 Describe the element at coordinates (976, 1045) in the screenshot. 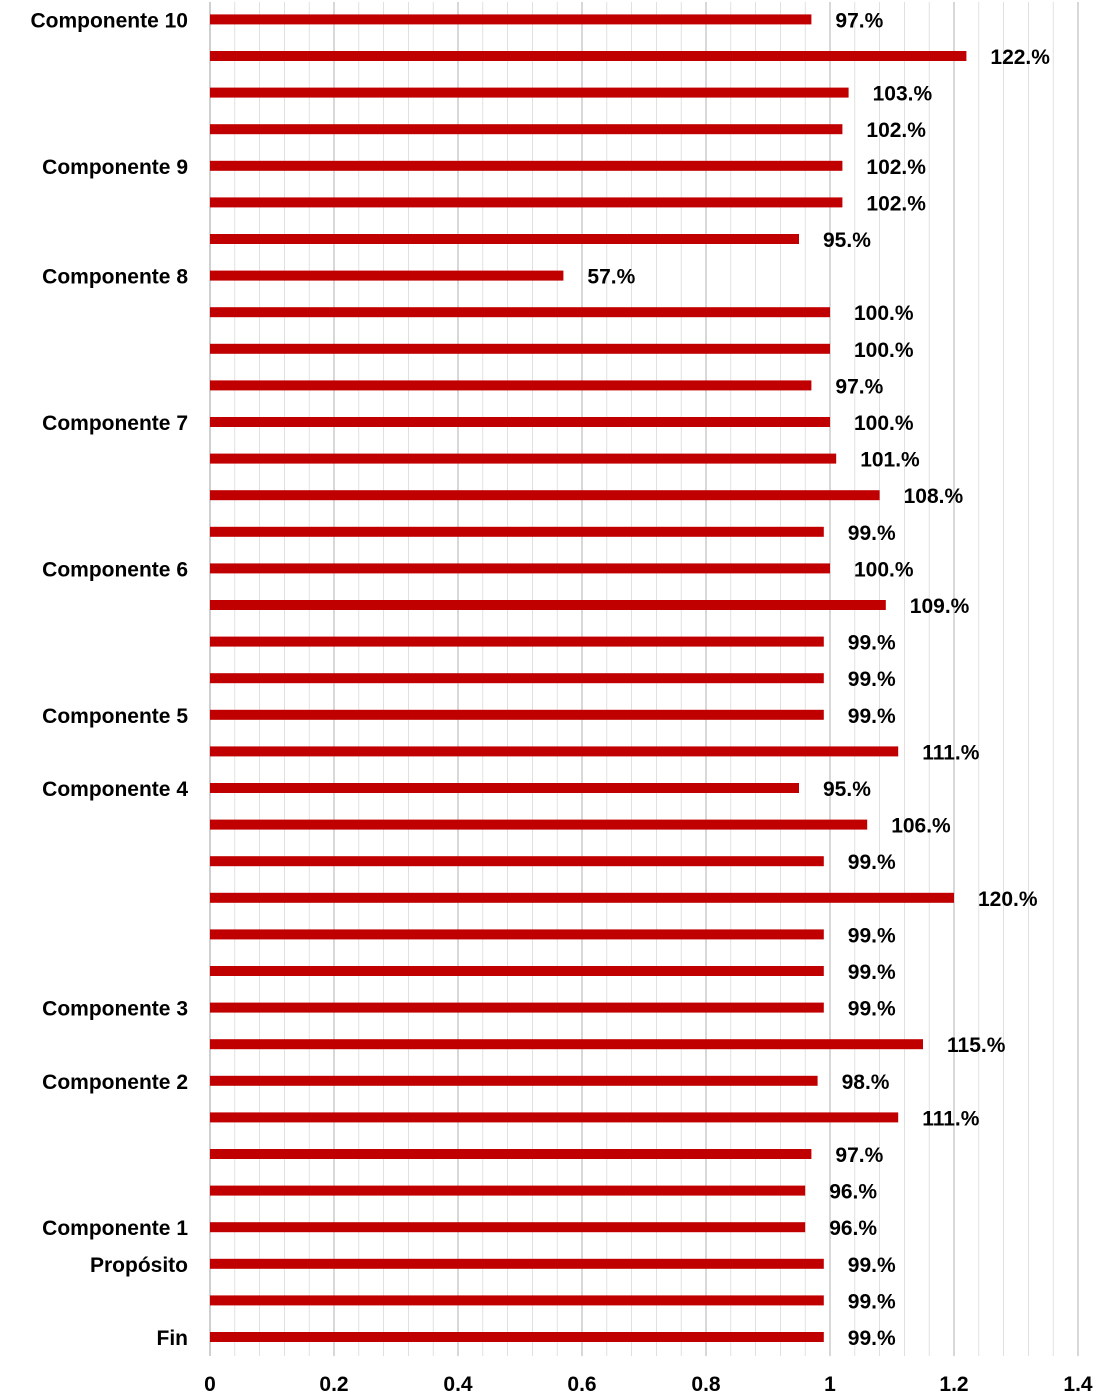

I see `data-label: 115.%` at that location.